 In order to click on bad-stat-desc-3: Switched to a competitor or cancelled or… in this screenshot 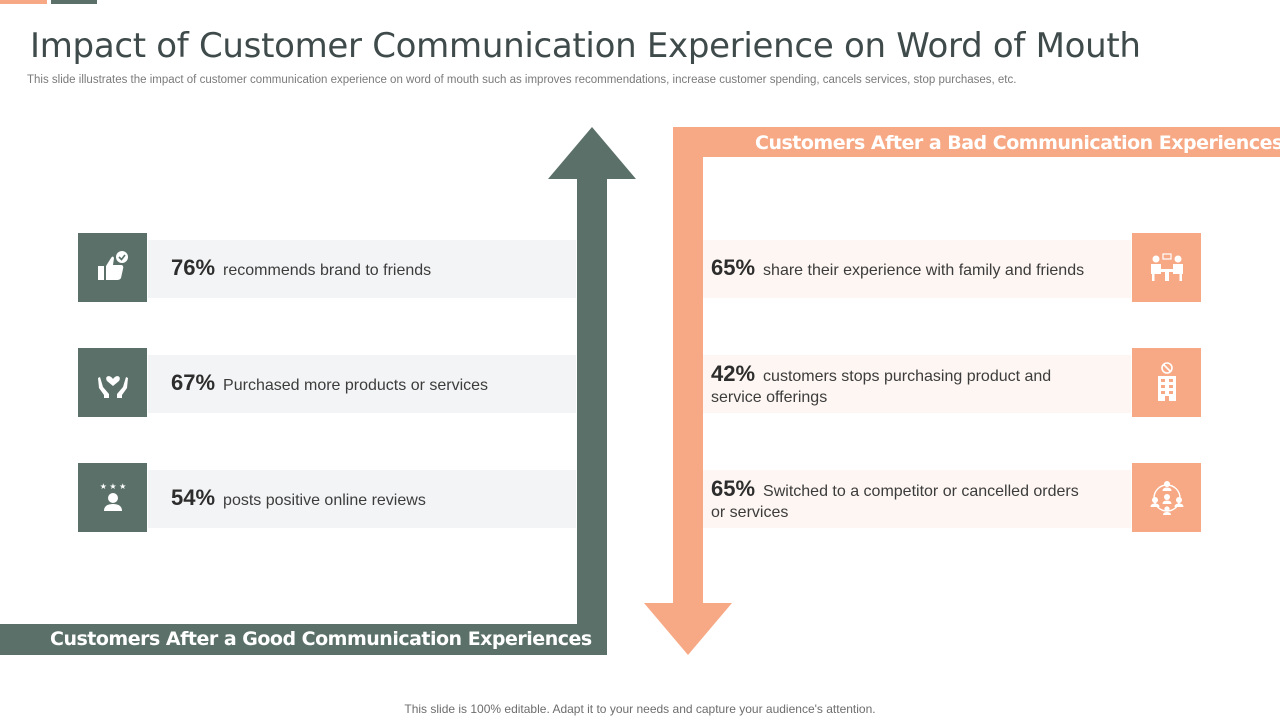, I will do `click(895, 502)`.